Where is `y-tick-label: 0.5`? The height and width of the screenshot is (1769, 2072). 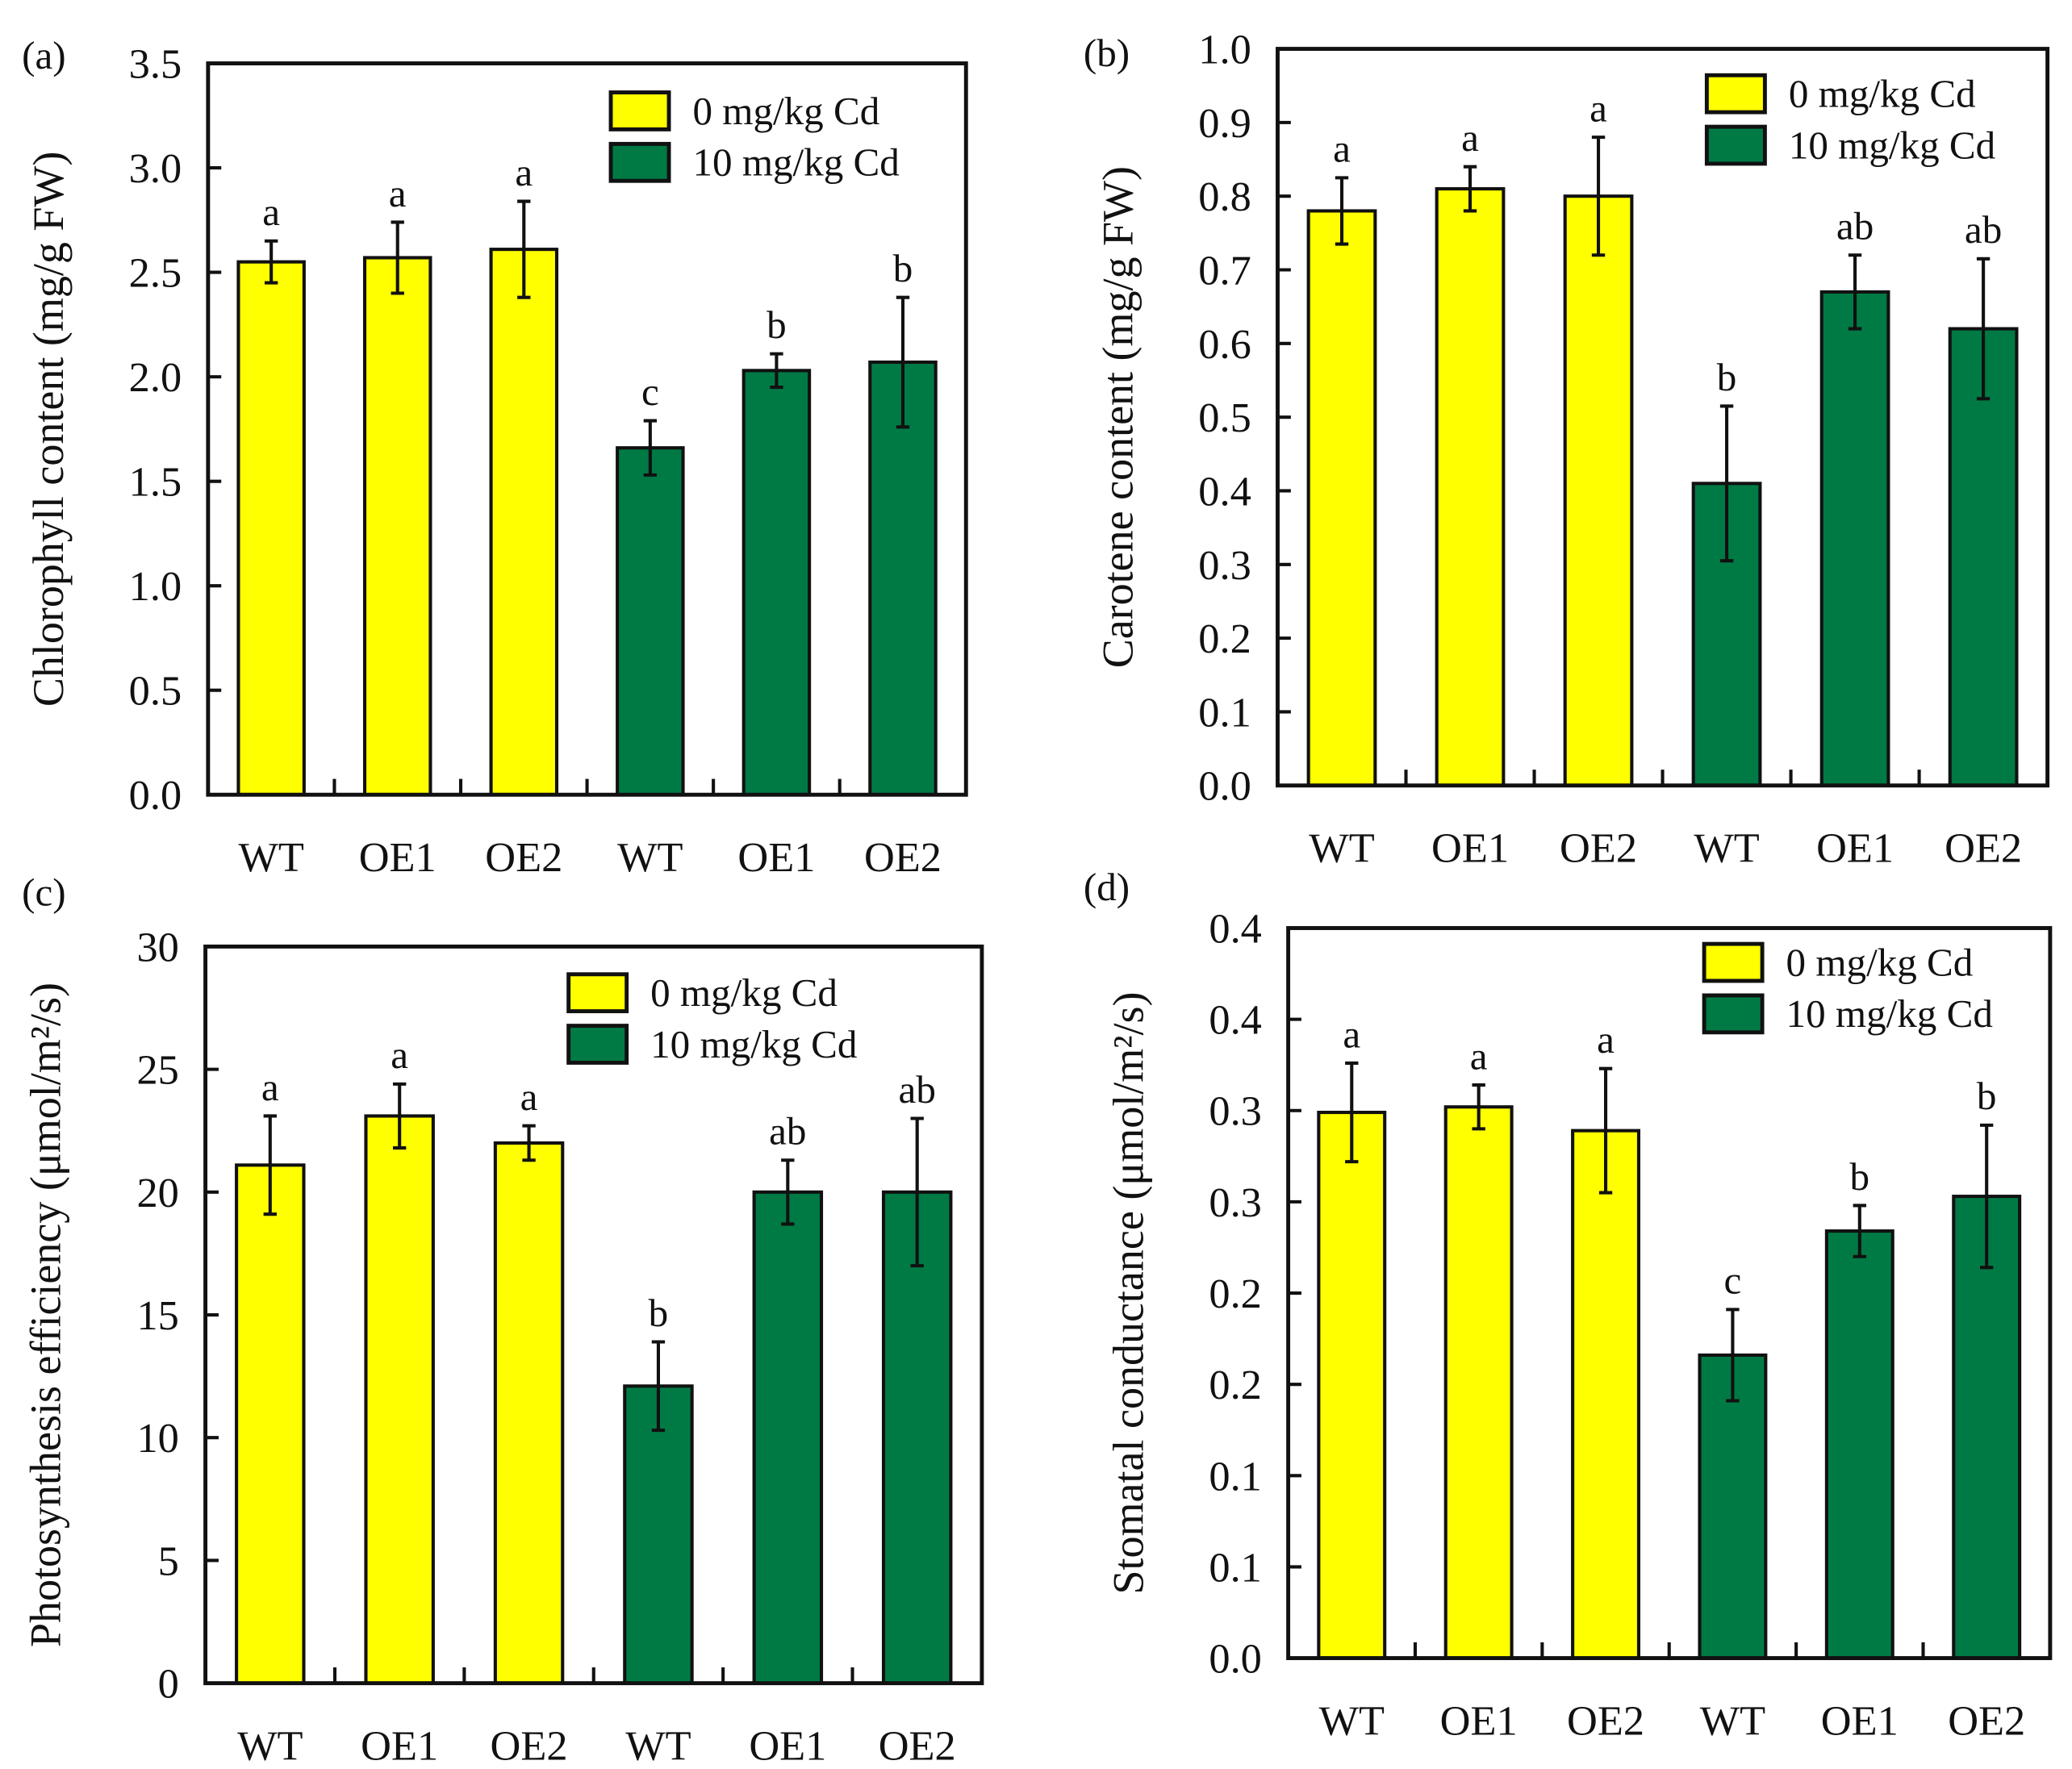 y-tick-label: 0.5 is located at coordinates (1224, 417).